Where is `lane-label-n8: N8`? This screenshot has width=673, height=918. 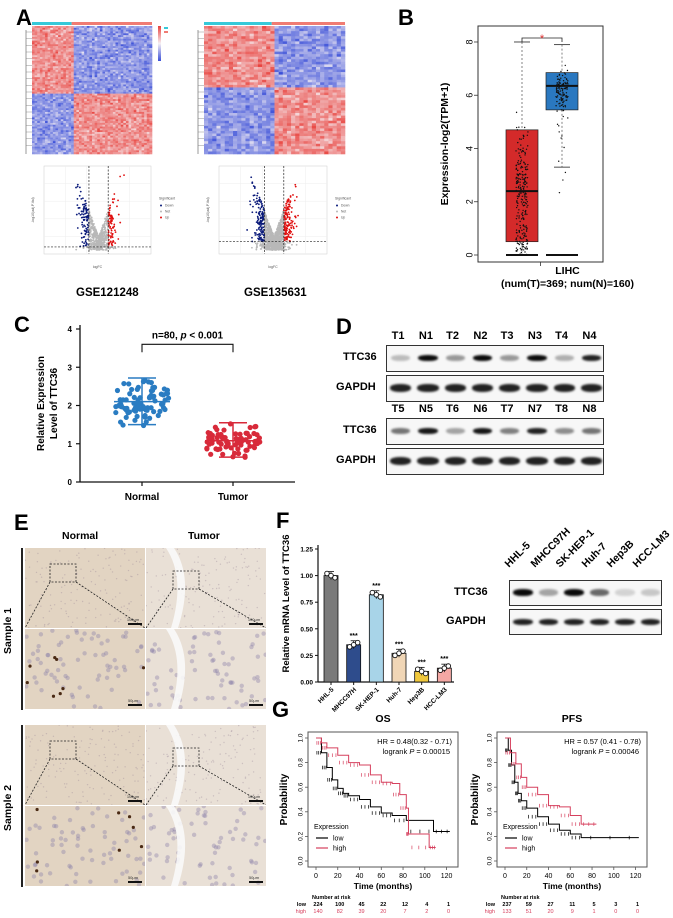
lane-label-n8: N8 is located at coordinates (589, 409).